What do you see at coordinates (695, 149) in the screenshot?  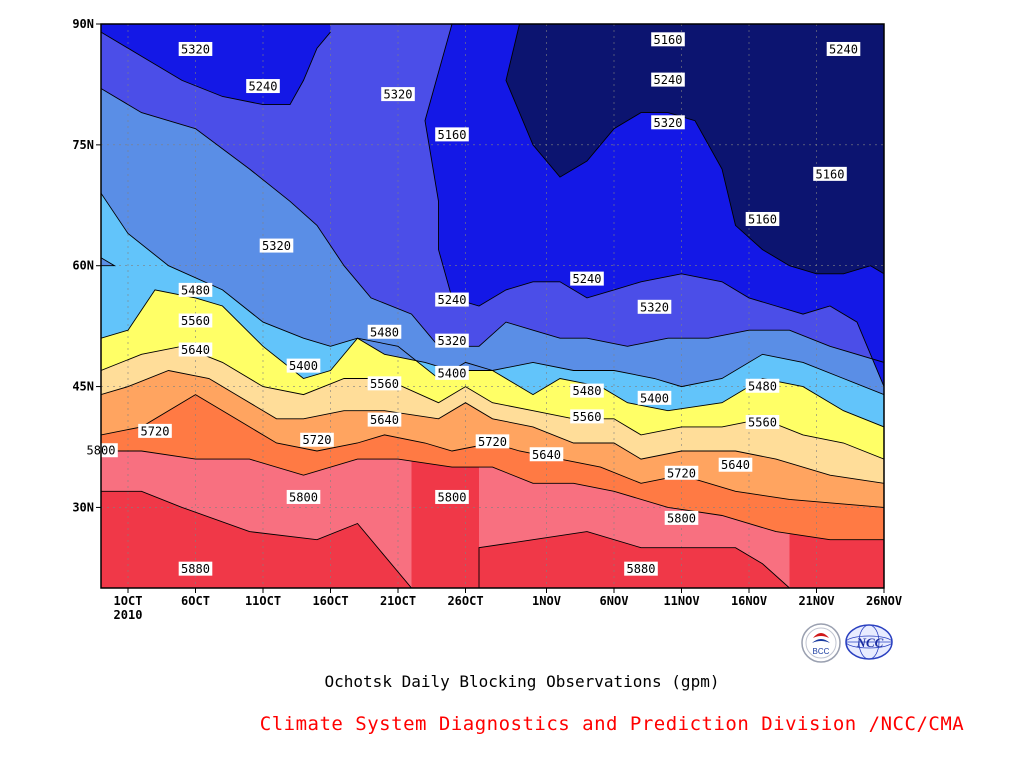 I see `band-fill` at bounding box center [695, 149].